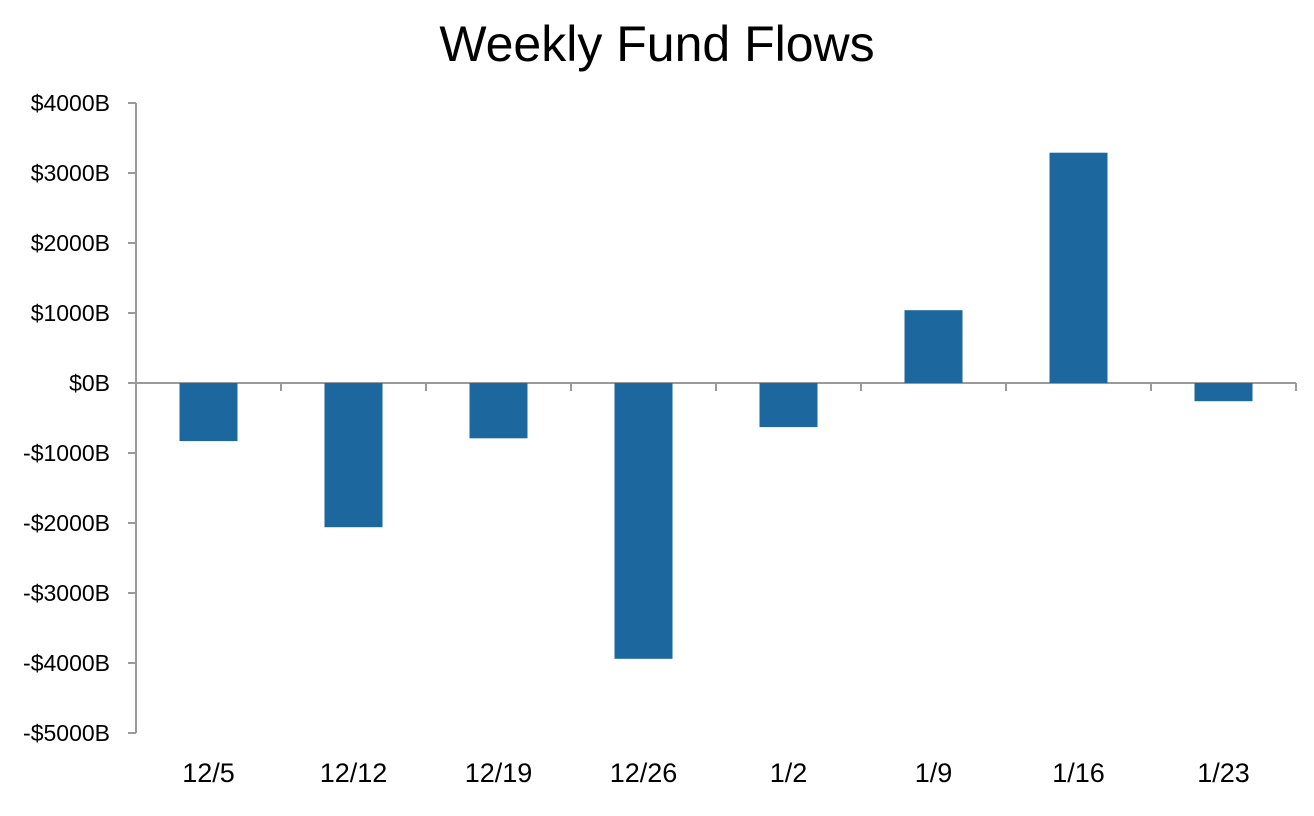 The height and width of the screenshot is (816, 1314). I want to click on x-tick-label: 1/16, so click(1078, 773).